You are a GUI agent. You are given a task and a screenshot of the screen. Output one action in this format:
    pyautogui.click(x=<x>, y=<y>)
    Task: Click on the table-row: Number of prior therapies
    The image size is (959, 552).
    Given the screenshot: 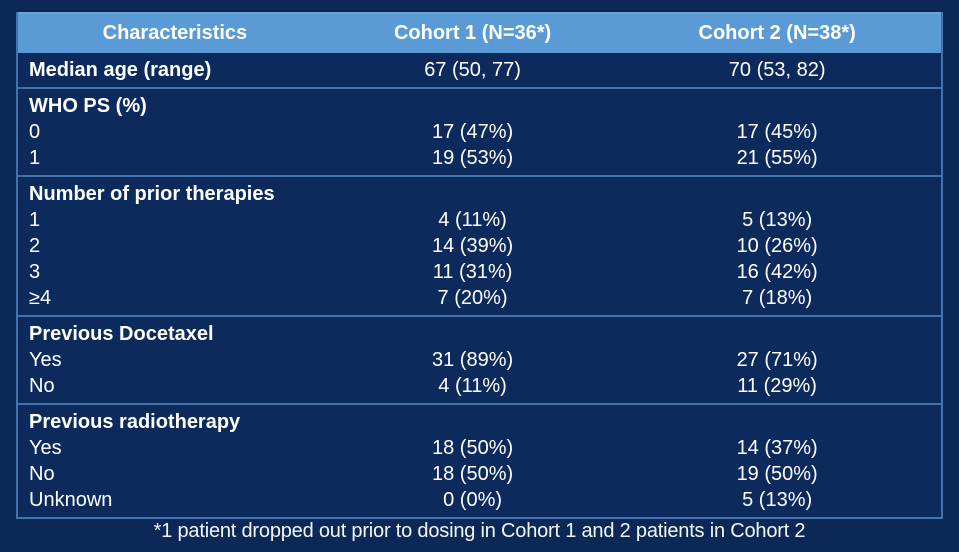 What is the action you would take?
    pyautogui.click(x=479, y=194)
    